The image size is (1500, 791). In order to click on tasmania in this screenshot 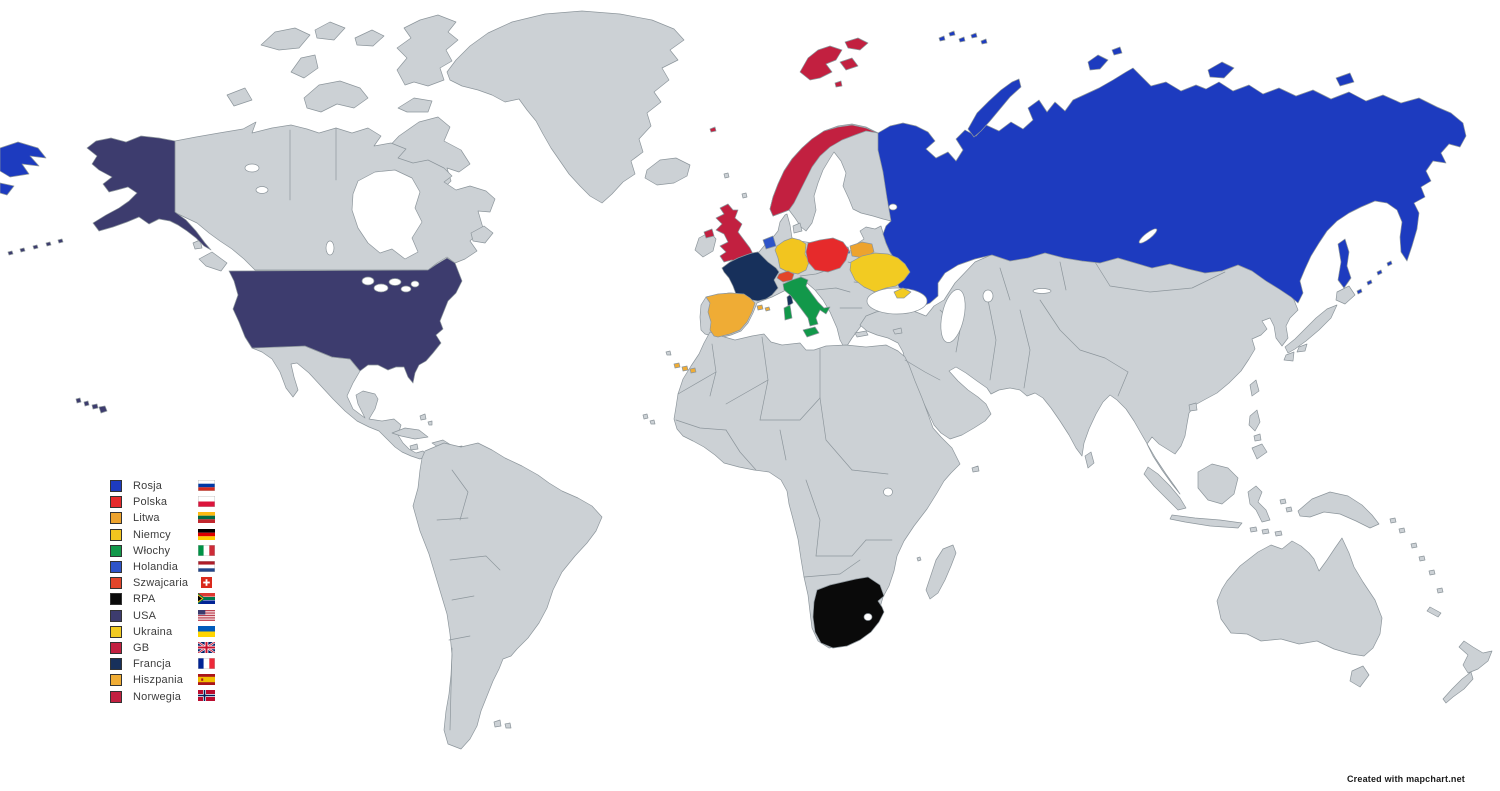, I will do `click(1359, 676)`.